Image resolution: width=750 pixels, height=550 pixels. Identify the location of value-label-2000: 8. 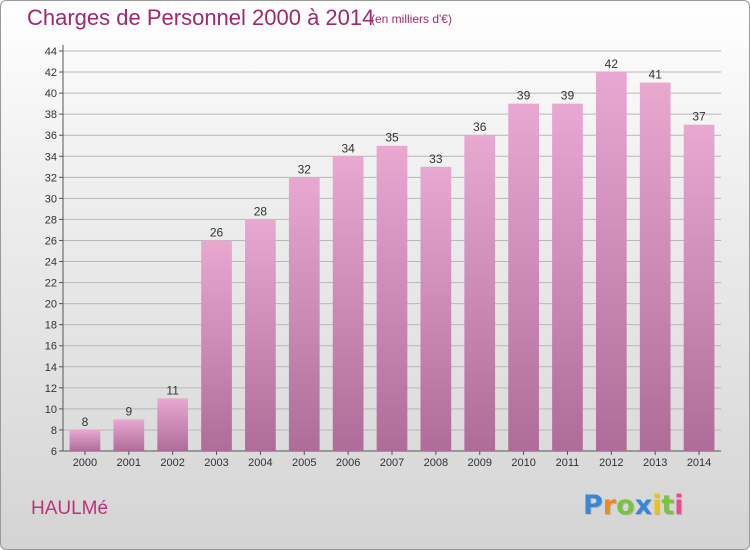
(85, 422).